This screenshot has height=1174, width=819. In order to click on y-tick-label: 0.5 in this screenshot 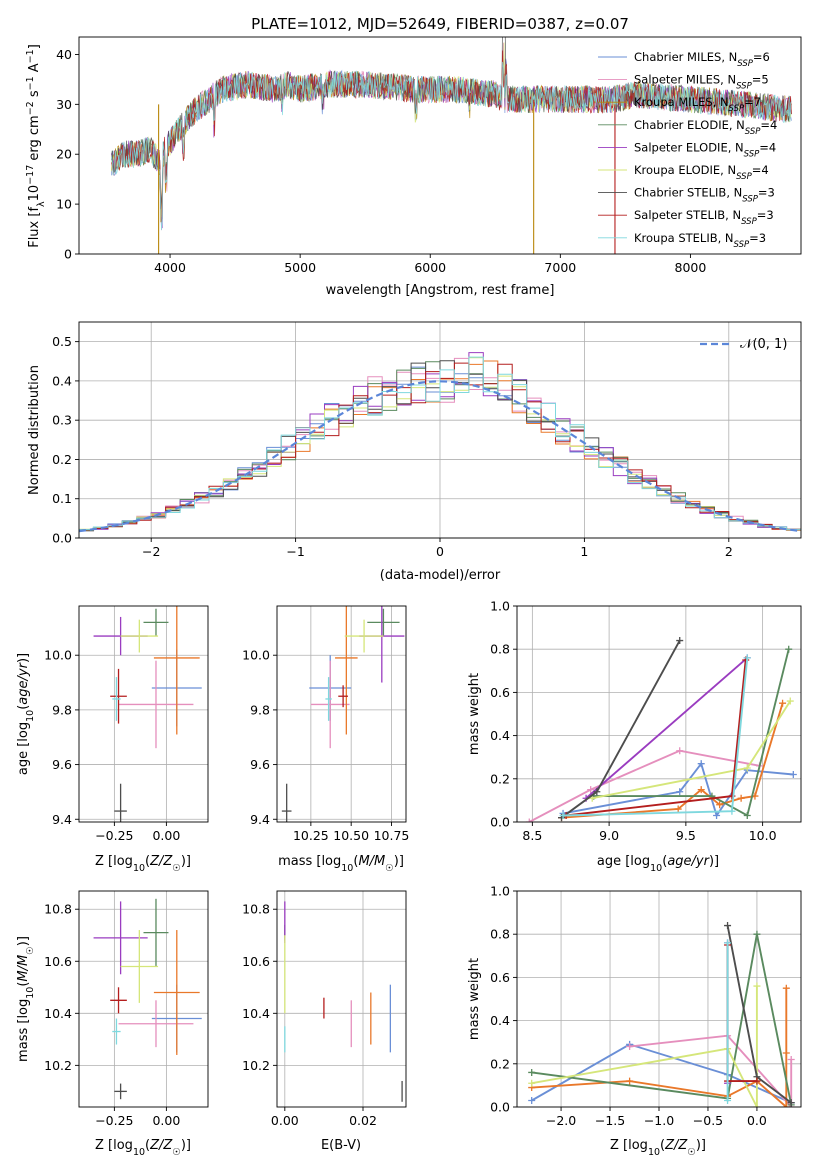, I will do `click(62, 341)`.